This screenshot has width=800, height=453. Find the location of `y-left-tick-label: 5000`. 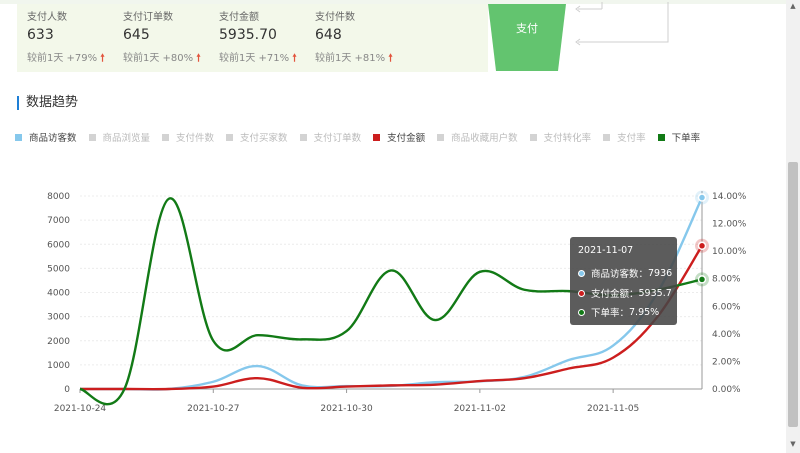

y-left-tick-label: 5000 is located at coordinates (58, 269).